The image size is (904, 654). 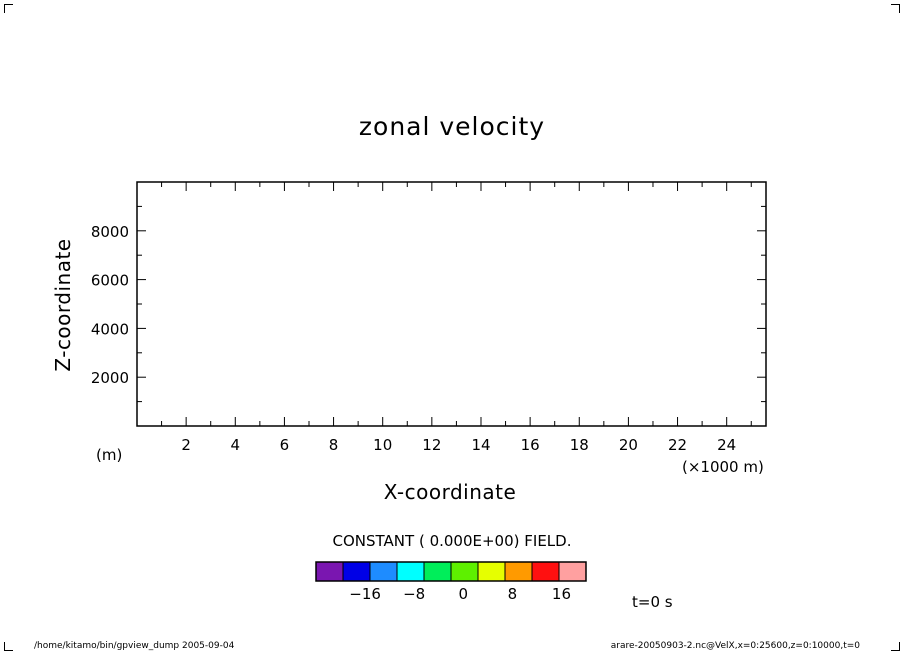 I want to click on x-tick-label: 2, so click(x=186, y=445).